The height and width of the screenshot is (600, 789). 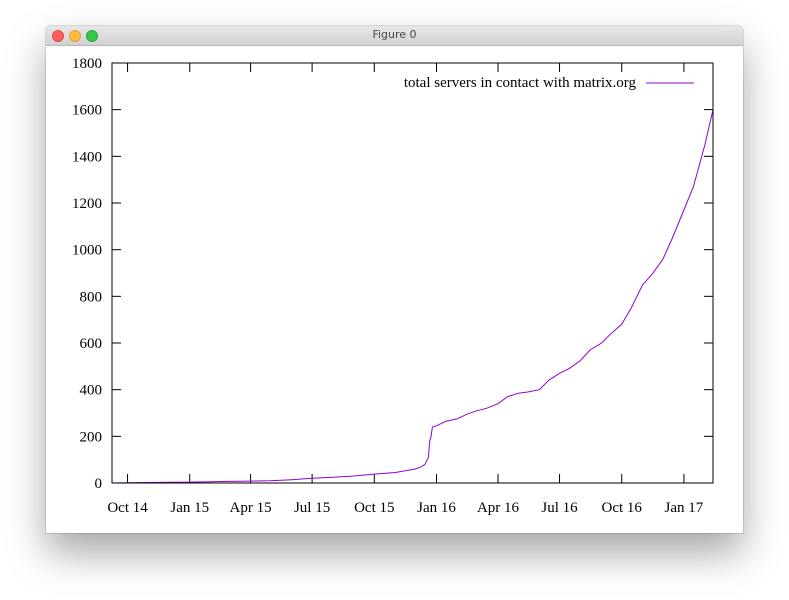 I want to click on x-tick-label: Jan 17, so click(x=684, y=508).